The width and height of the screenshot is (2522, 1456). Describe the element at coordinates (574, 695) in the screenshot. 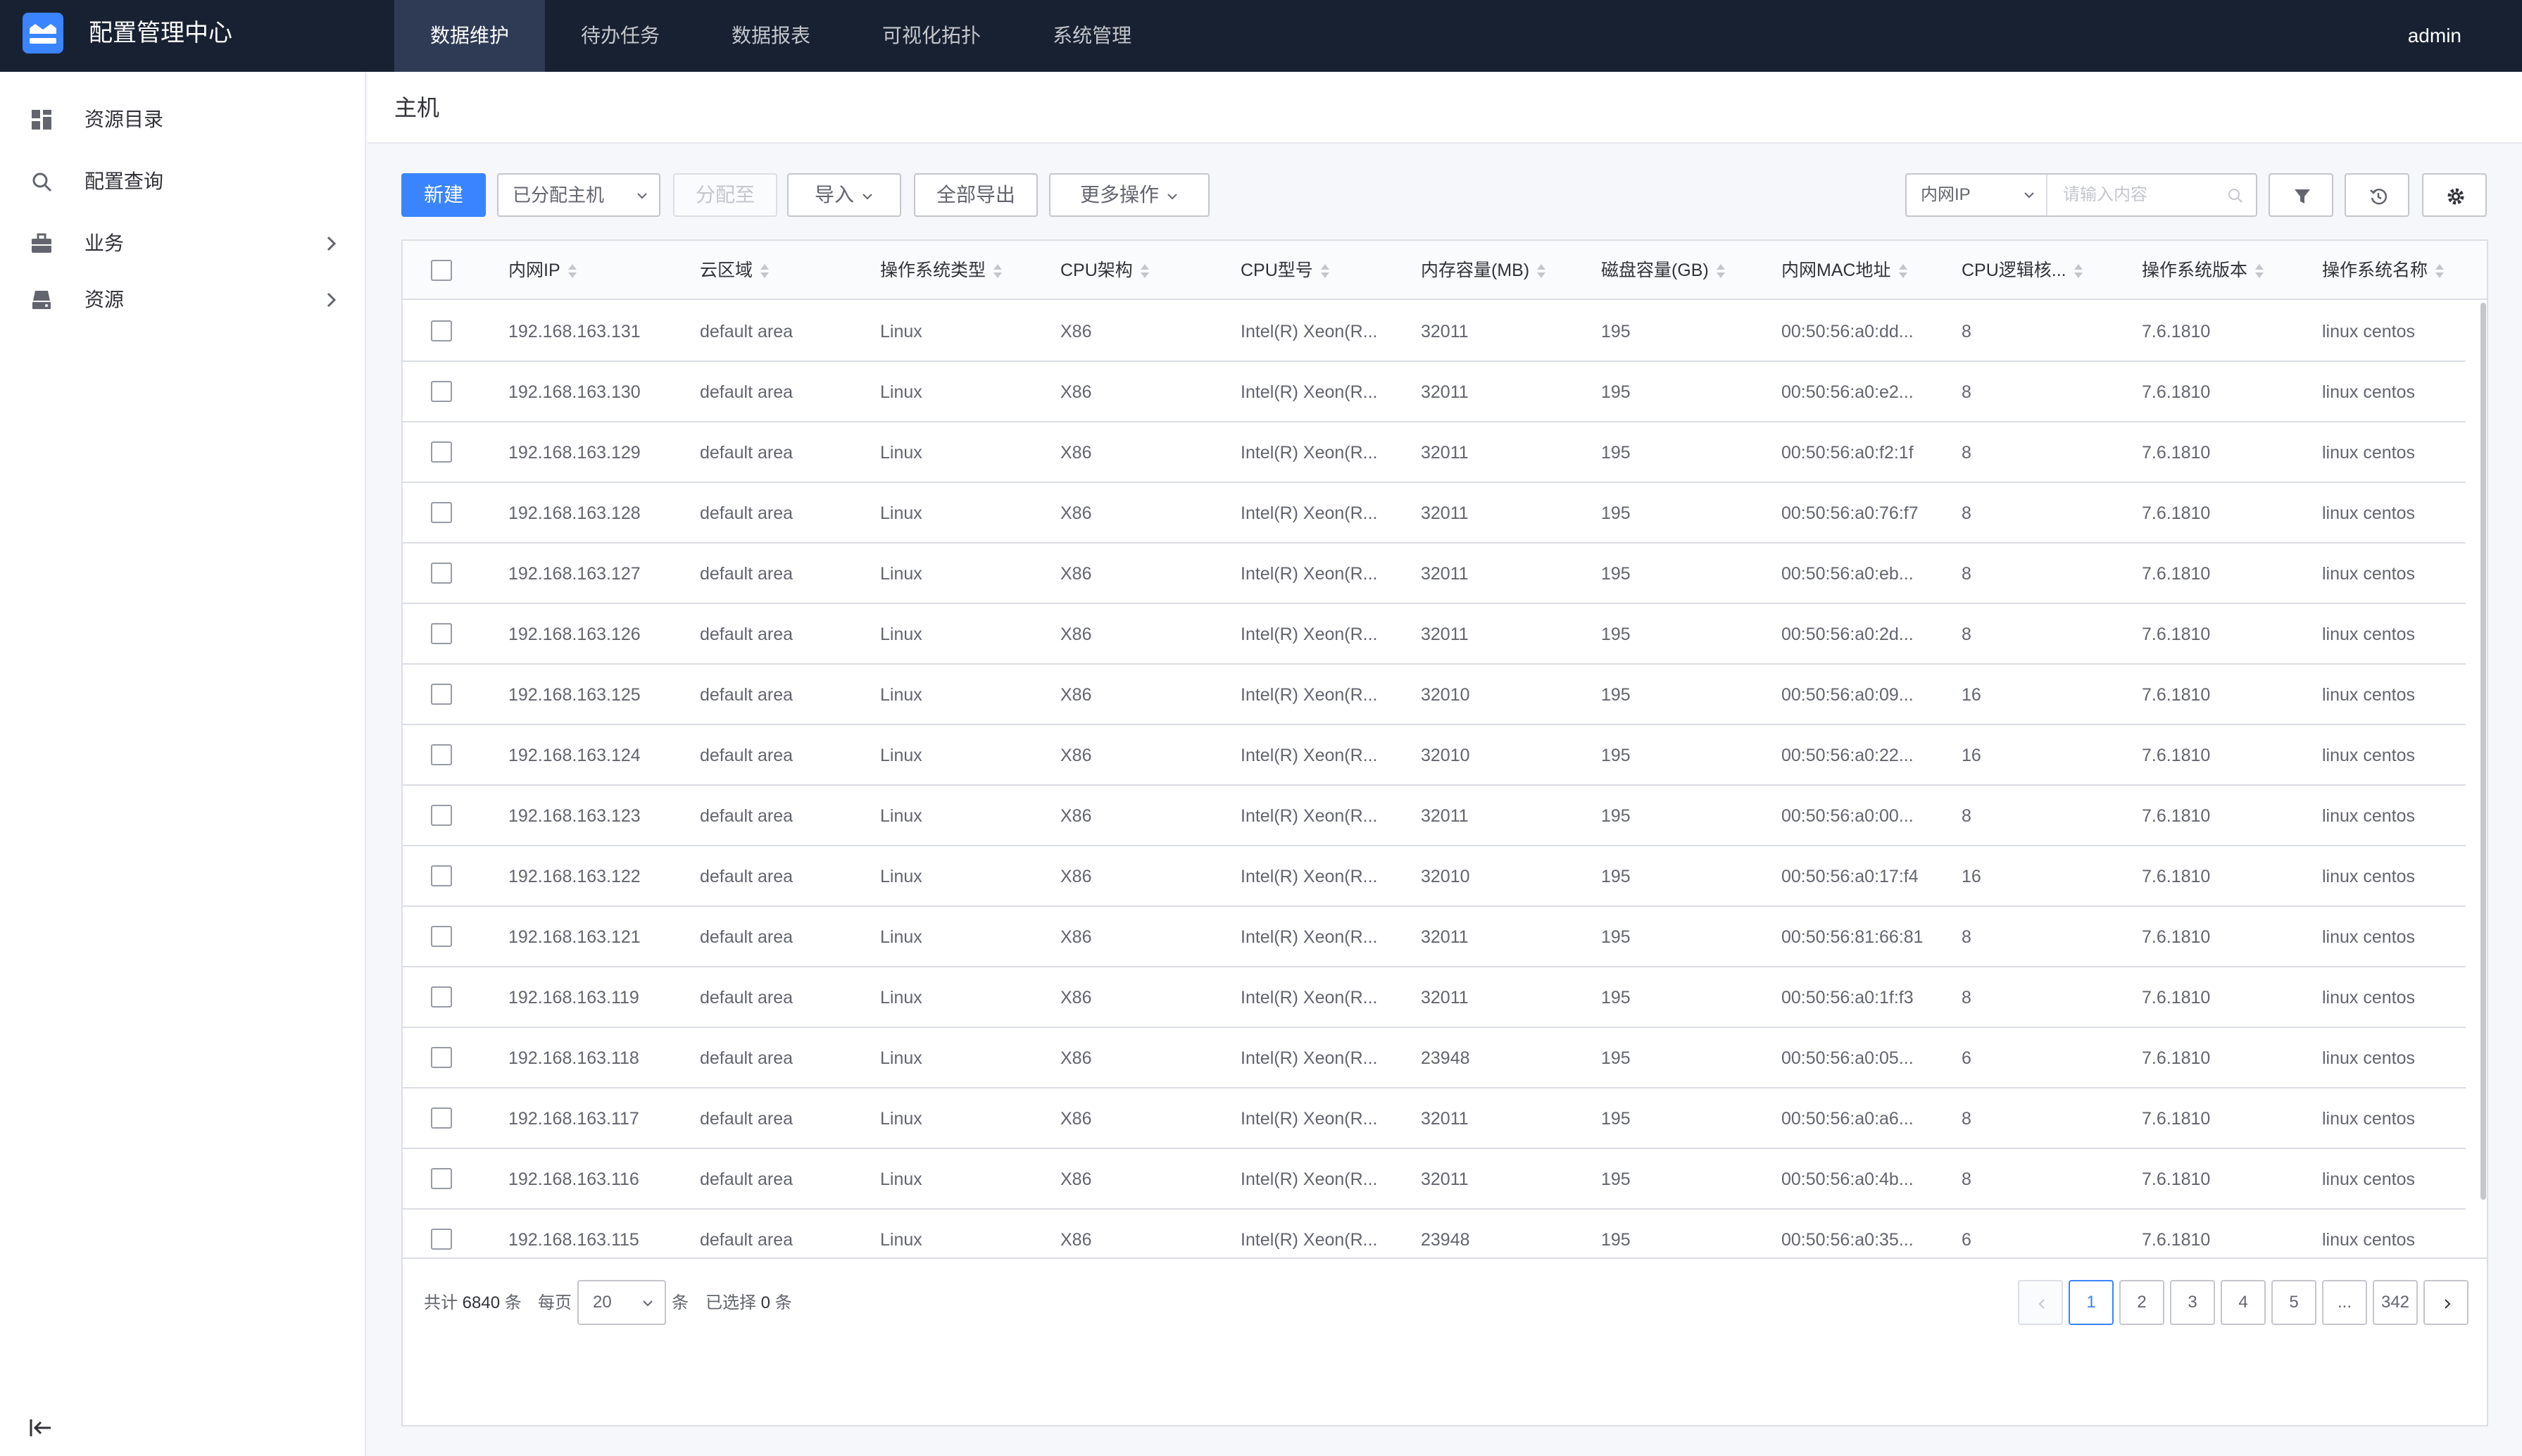

I see `cell-internal-ip: 192.168.163.125` at that location.